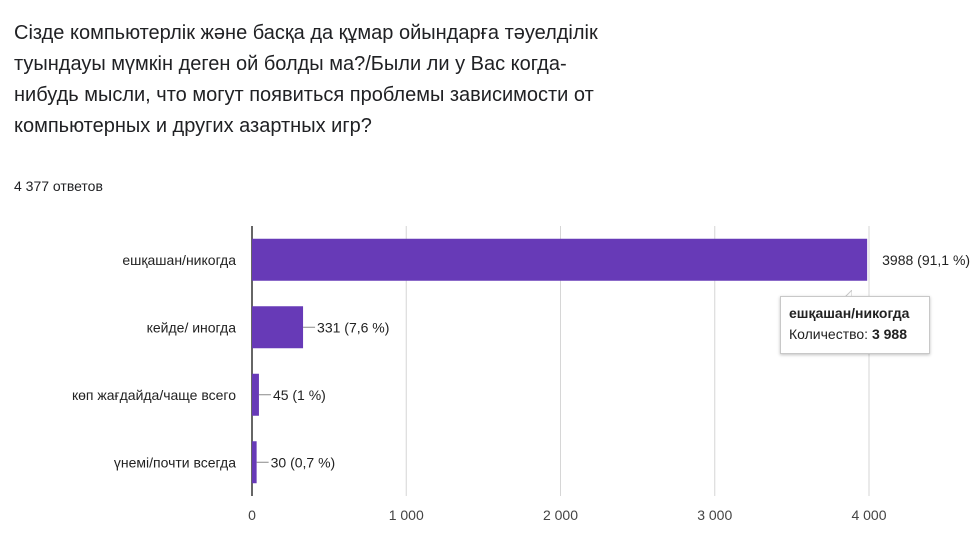 The image size is (974, 555). What do you see at coordinates (353, 327) in the screenshot?
I see `data-label: 331 (7,6 %)` at bounding box center [353, 327].